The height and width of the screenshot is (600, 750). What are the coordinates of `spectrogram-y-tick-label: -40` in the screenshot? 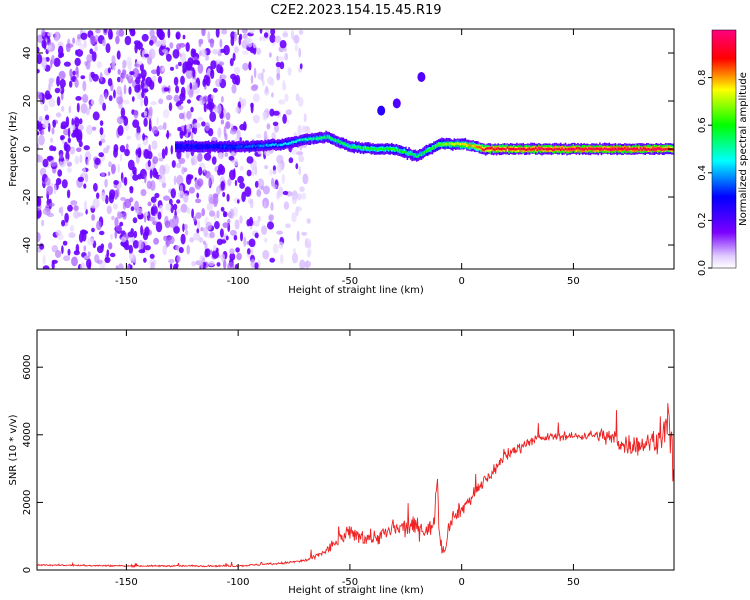 It's located at (27, 245).